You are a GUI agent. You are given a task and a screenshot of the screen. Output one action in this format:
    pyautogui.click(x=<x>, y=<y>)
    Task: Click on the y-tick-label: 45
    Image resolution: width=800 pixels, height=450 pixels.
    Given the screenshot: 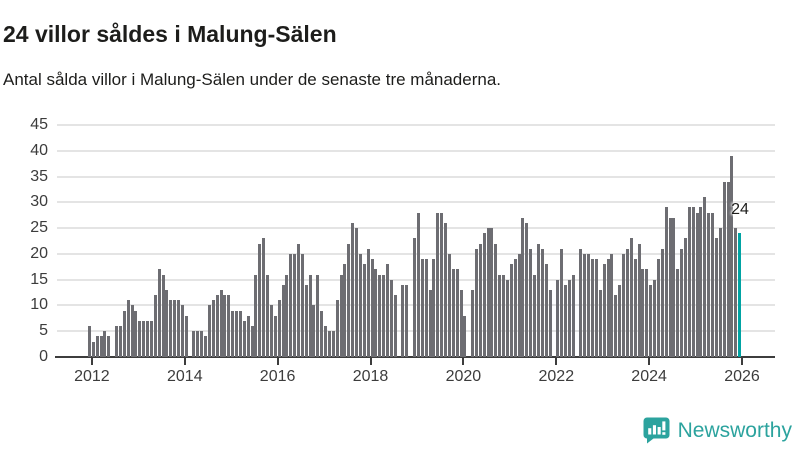 What is the action you would take?
    pyautogui.click(x=39, y=124)
    